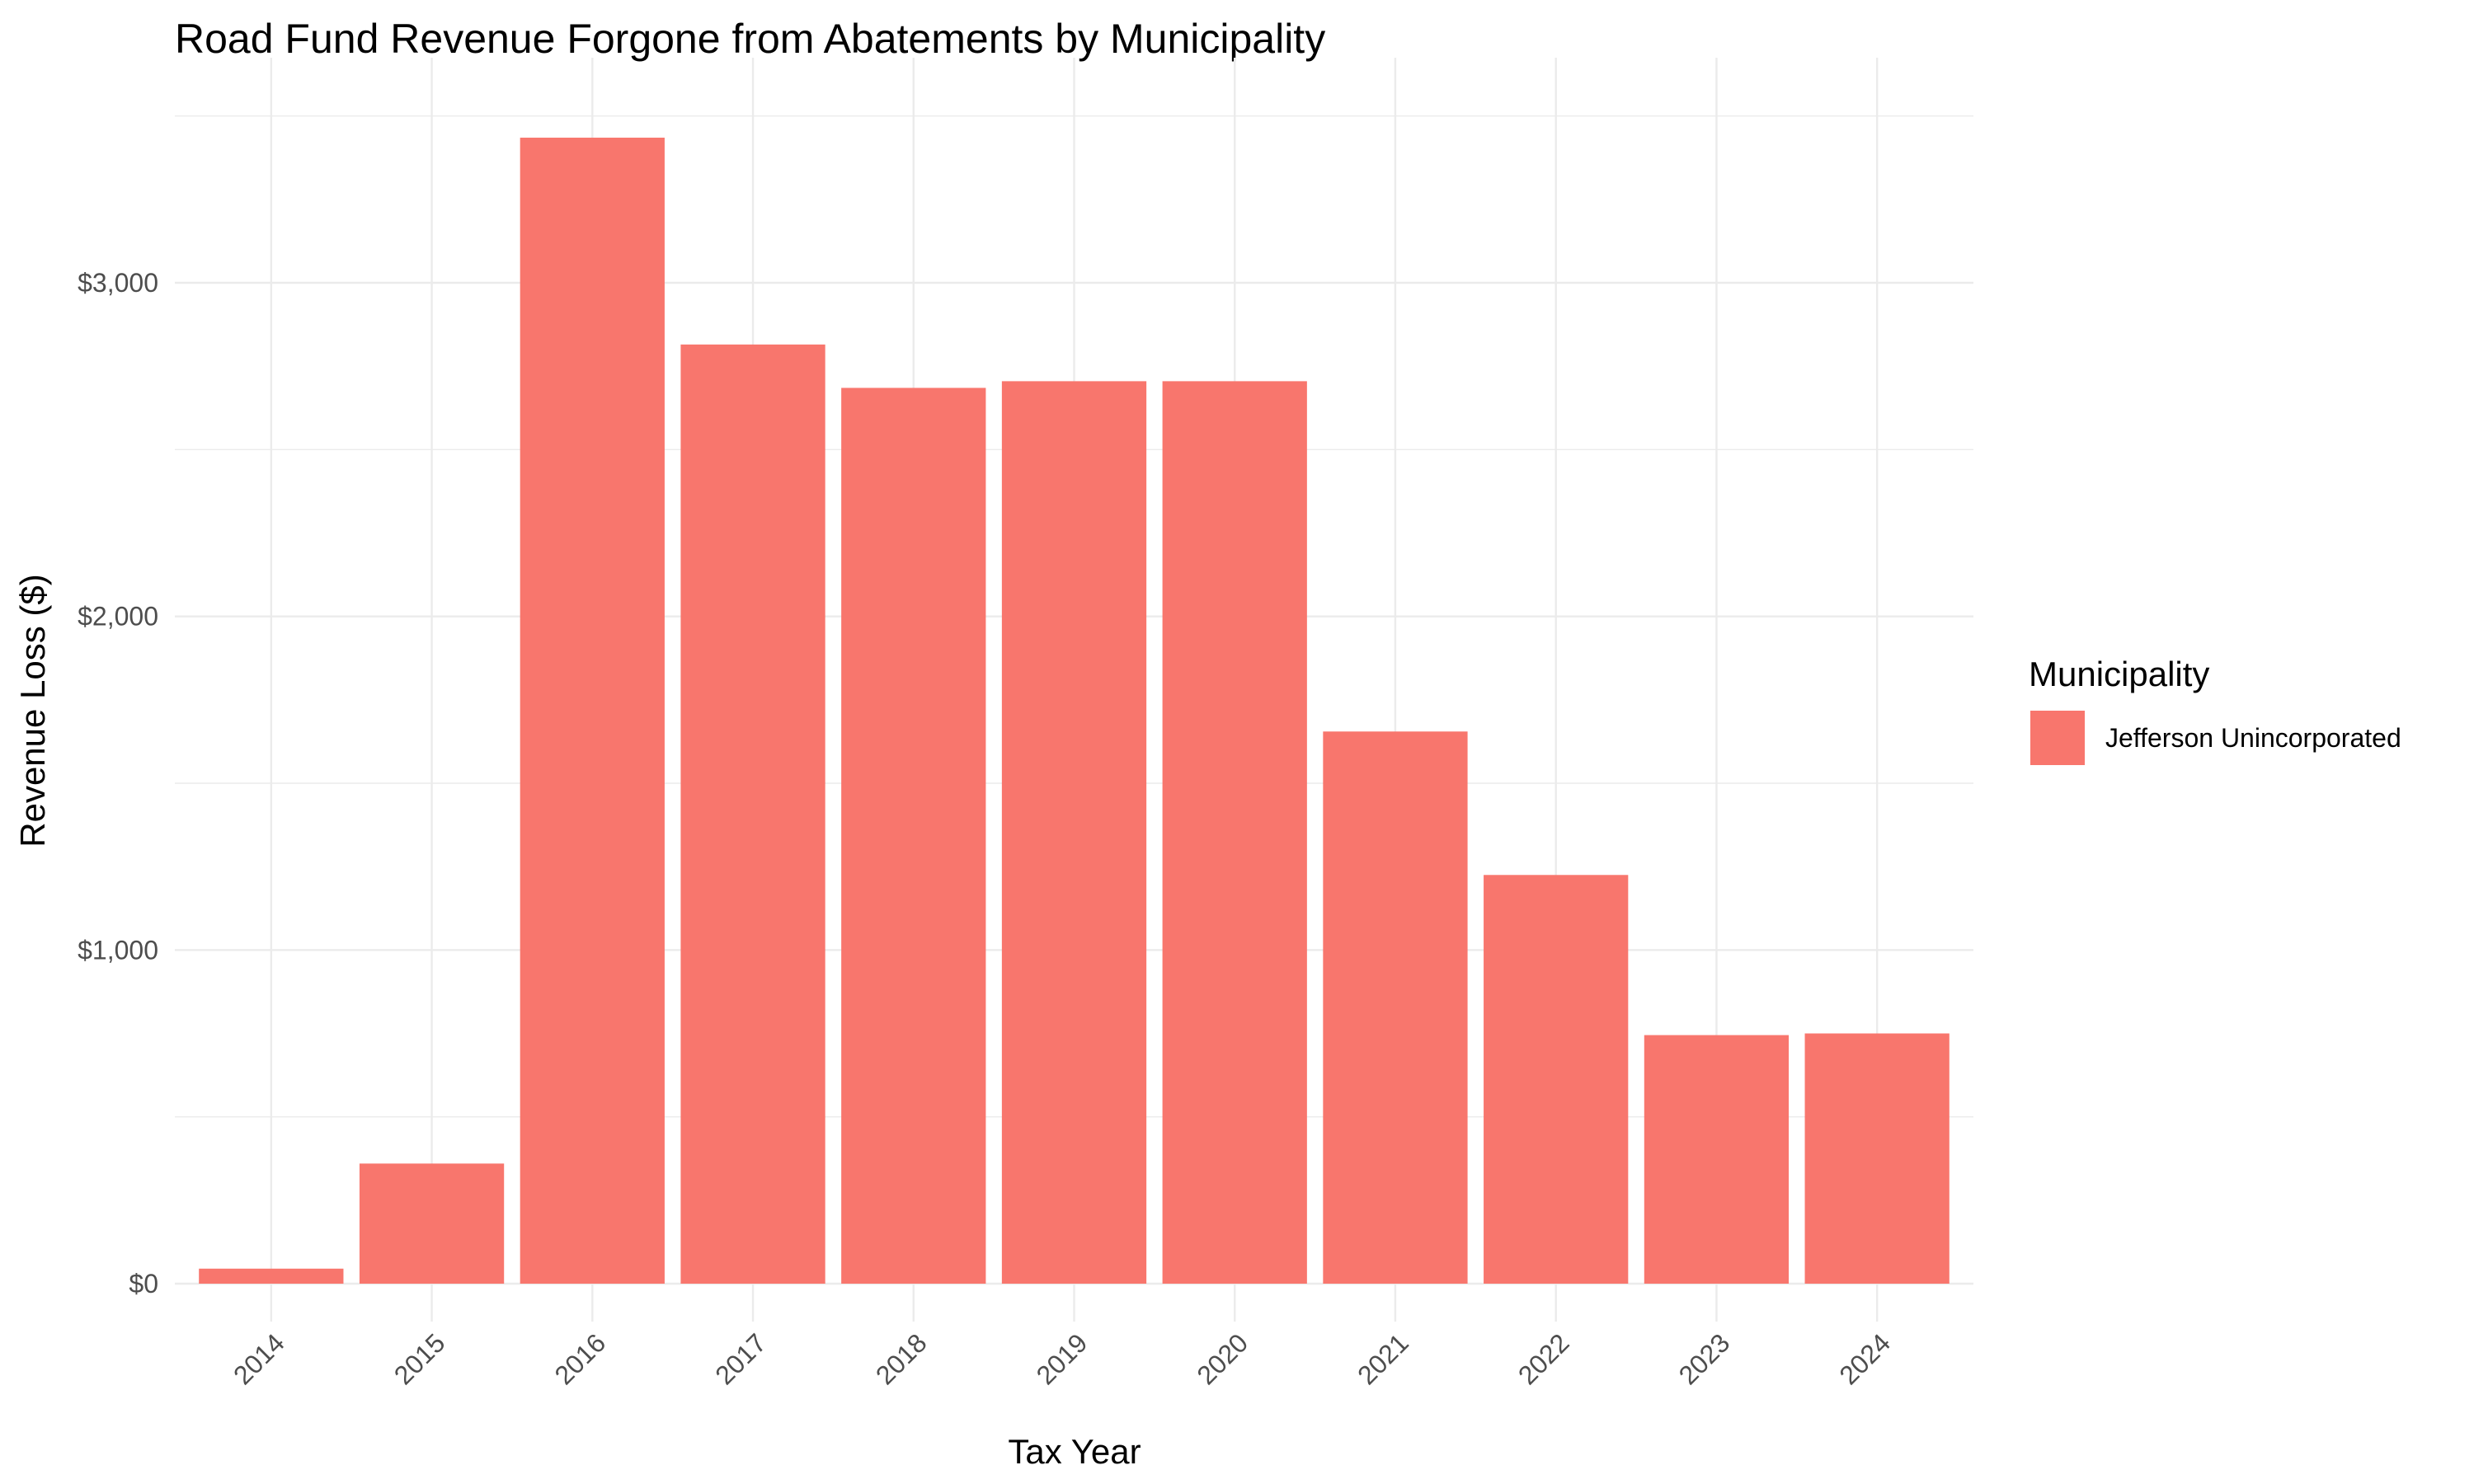  I want to click on bar-2024, so click(1877, 1158).